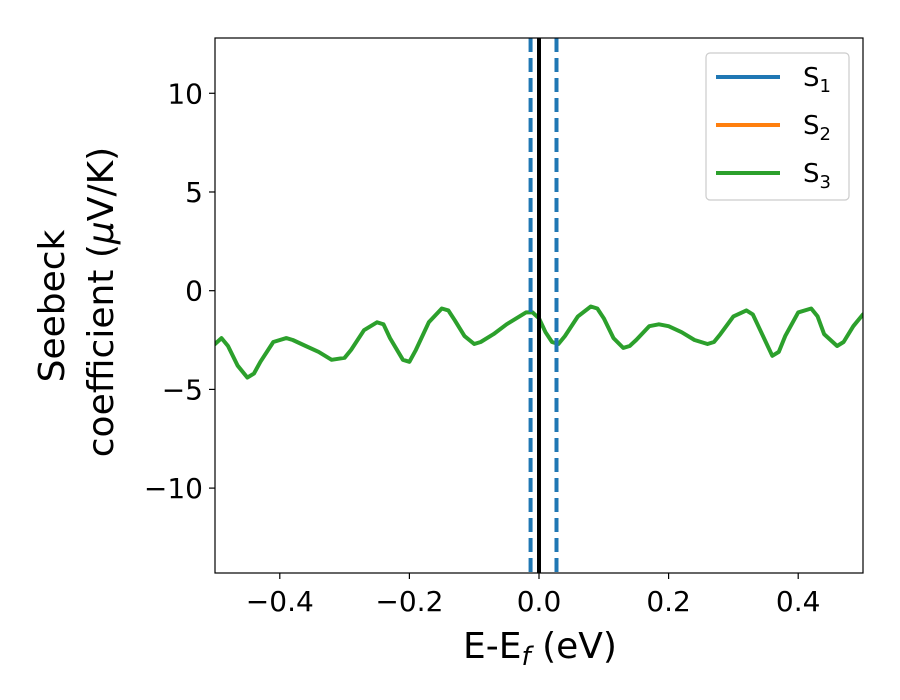 The height and width of the screenshot is (700, 900). I want to click on x-tick-label: 0.4, so click(798, 601).